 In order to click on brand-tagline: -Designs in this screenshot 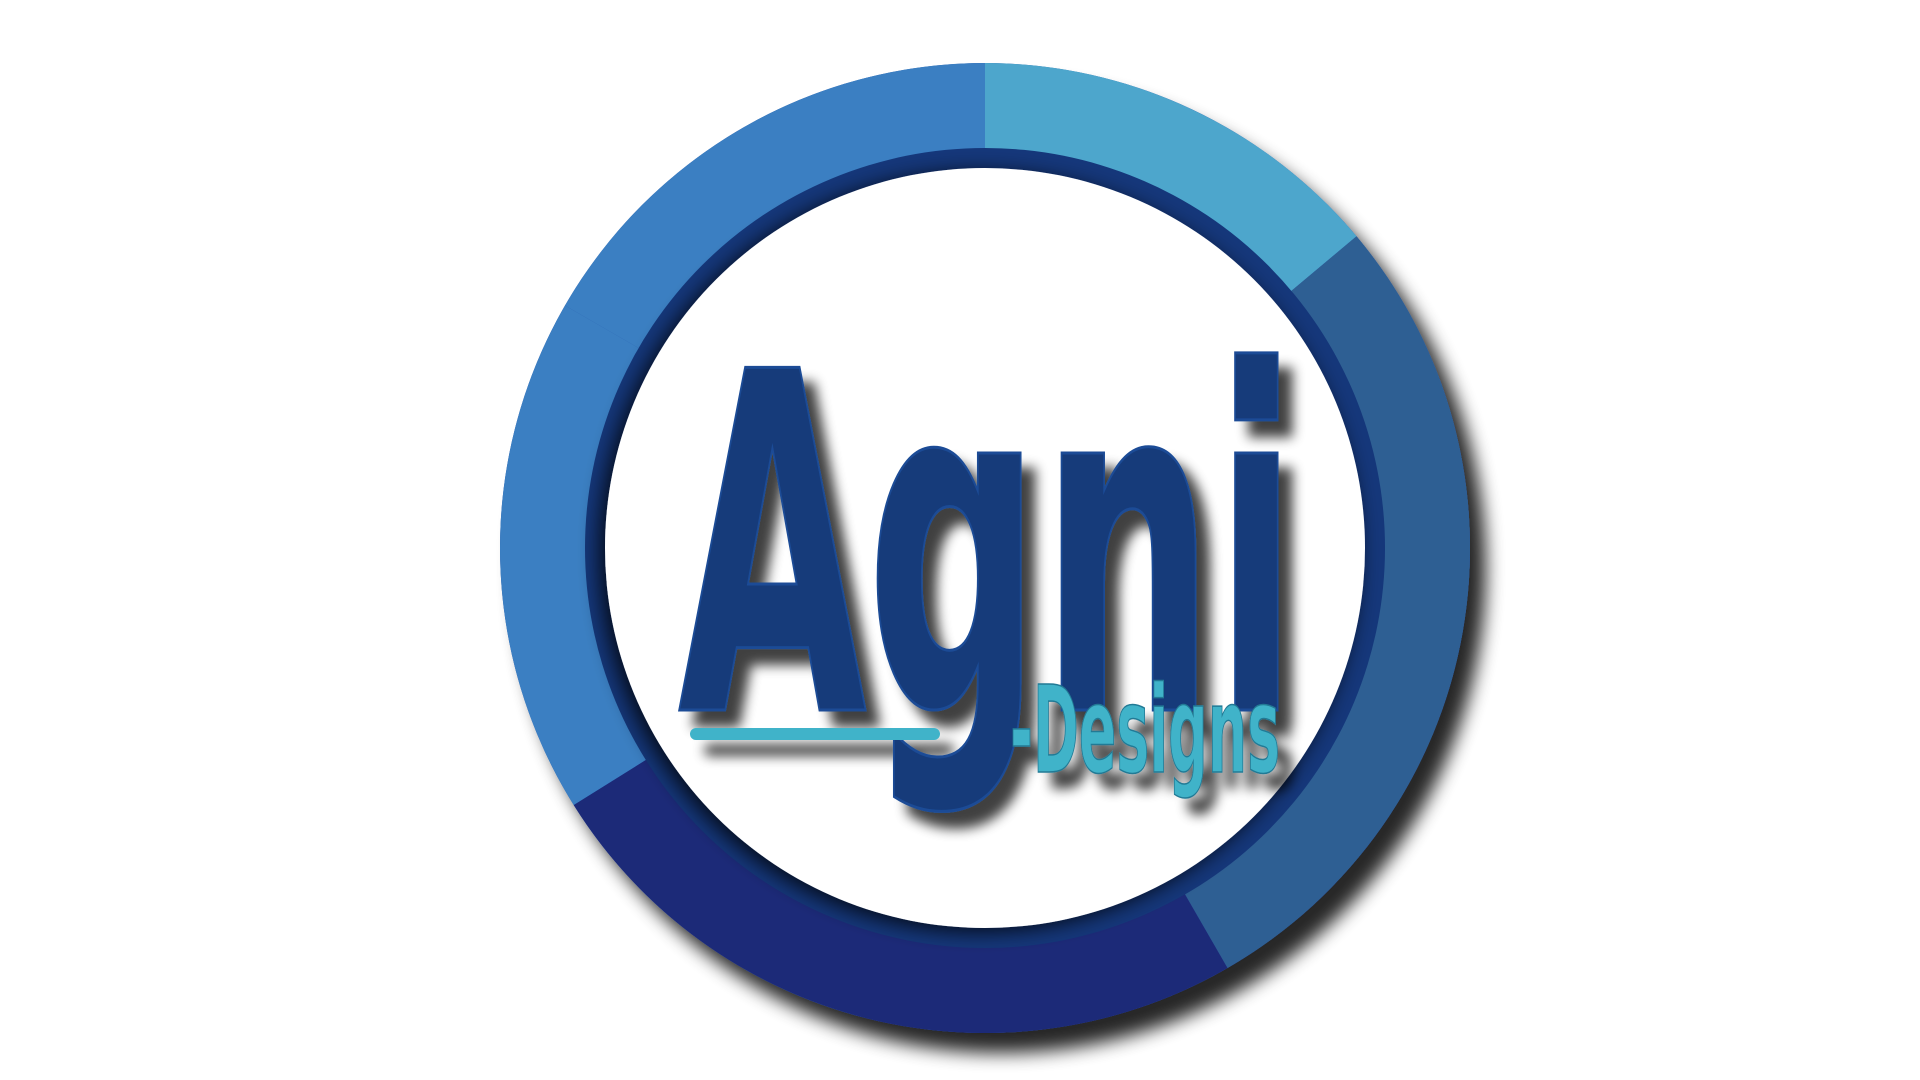, I will do `click(1145, 731)`.